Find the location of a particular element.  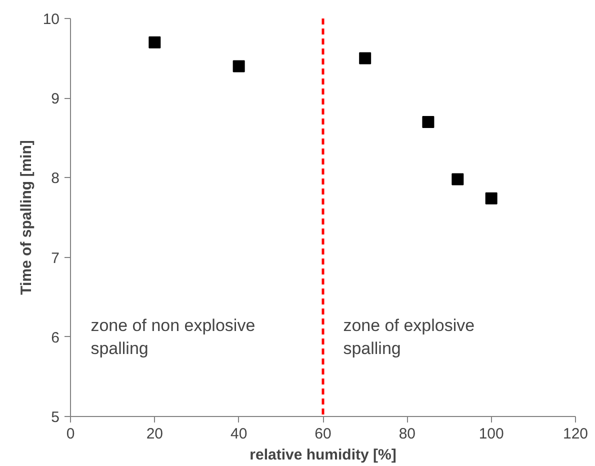

x-tick-label: 80 is located at coordinates (407, 434).